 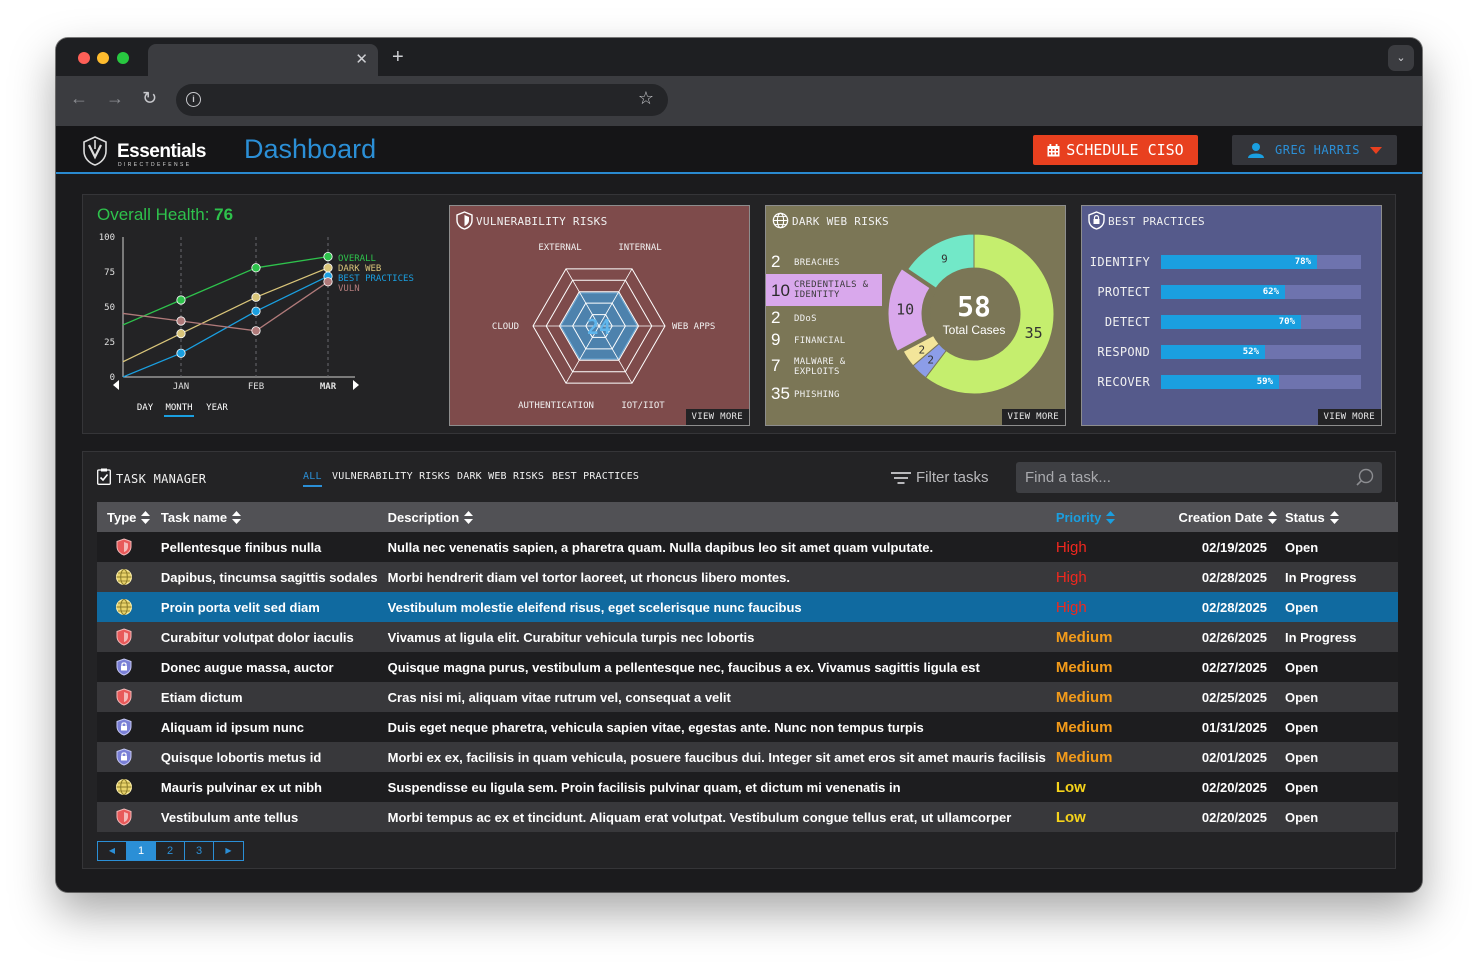 I want to click on search-icon, so click(x=1365, y=477).